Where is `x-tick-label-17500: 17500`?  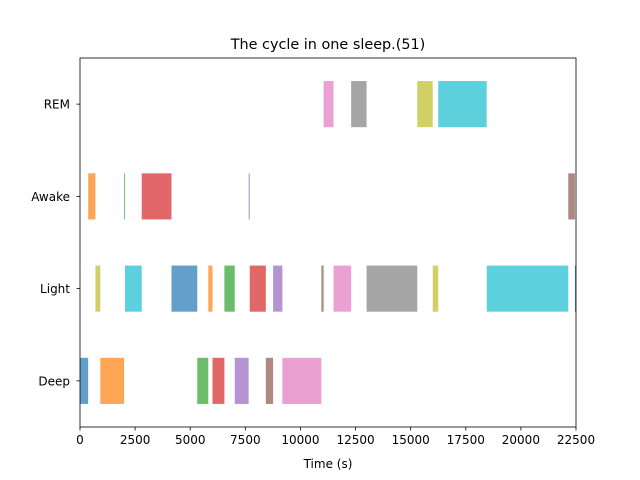
x-tick-label-17500: 17500 is located at coordinates (466, 440).